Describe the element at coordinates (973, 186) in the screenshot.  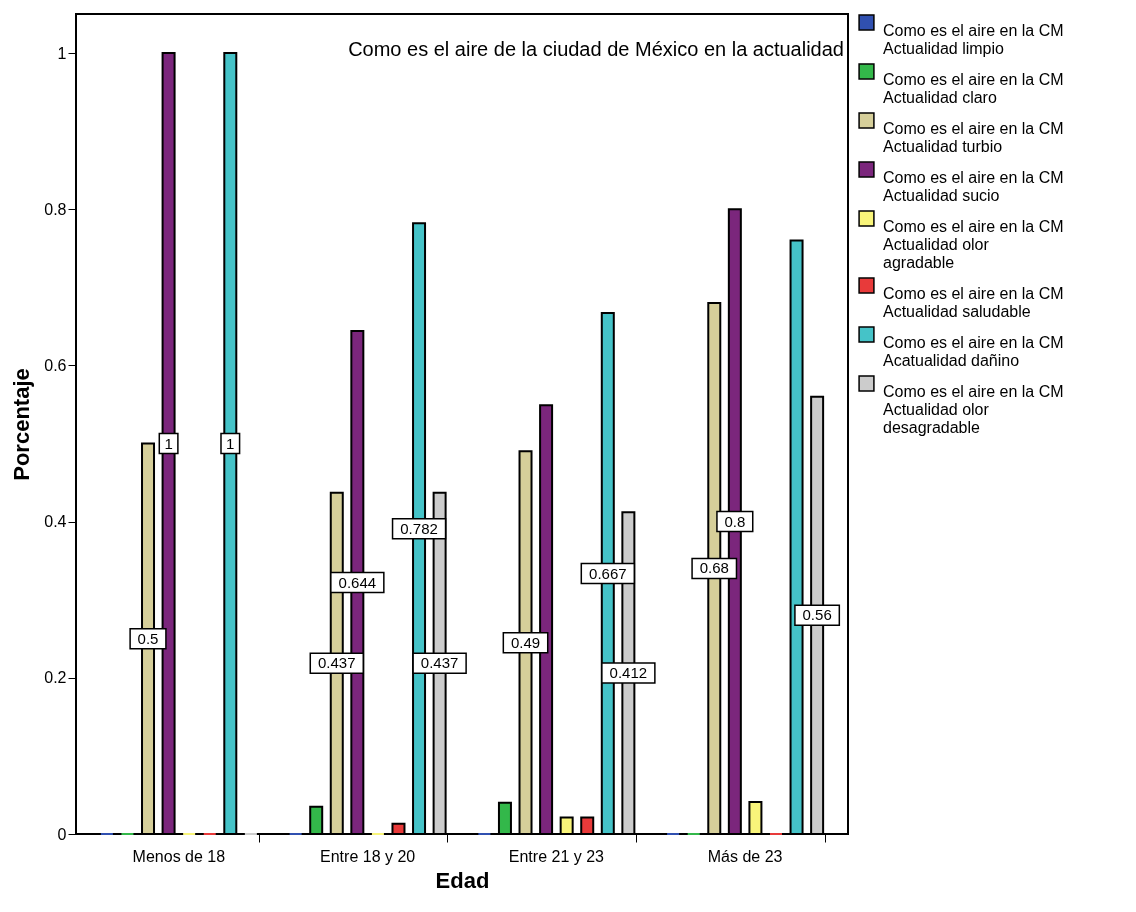
I see `legend-label: Como es el aire en la CM Actualidad sucio` at that location.